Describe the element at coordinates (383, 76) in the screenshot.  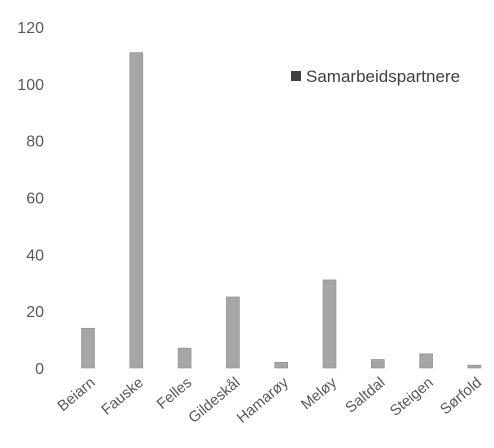
I see `legend-label: Samarbeidspartnere` at that location.